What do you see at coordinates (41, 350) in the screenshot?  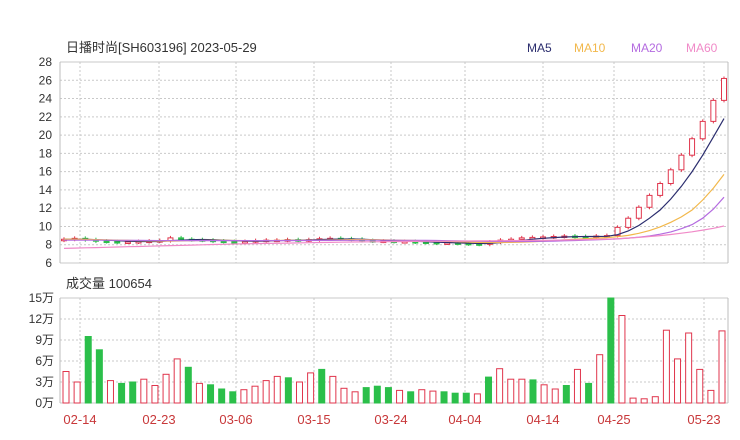 I see `volume-y-axis: 0万 3万 6万 9万 12万 15万` at bounding box center [41, 350].